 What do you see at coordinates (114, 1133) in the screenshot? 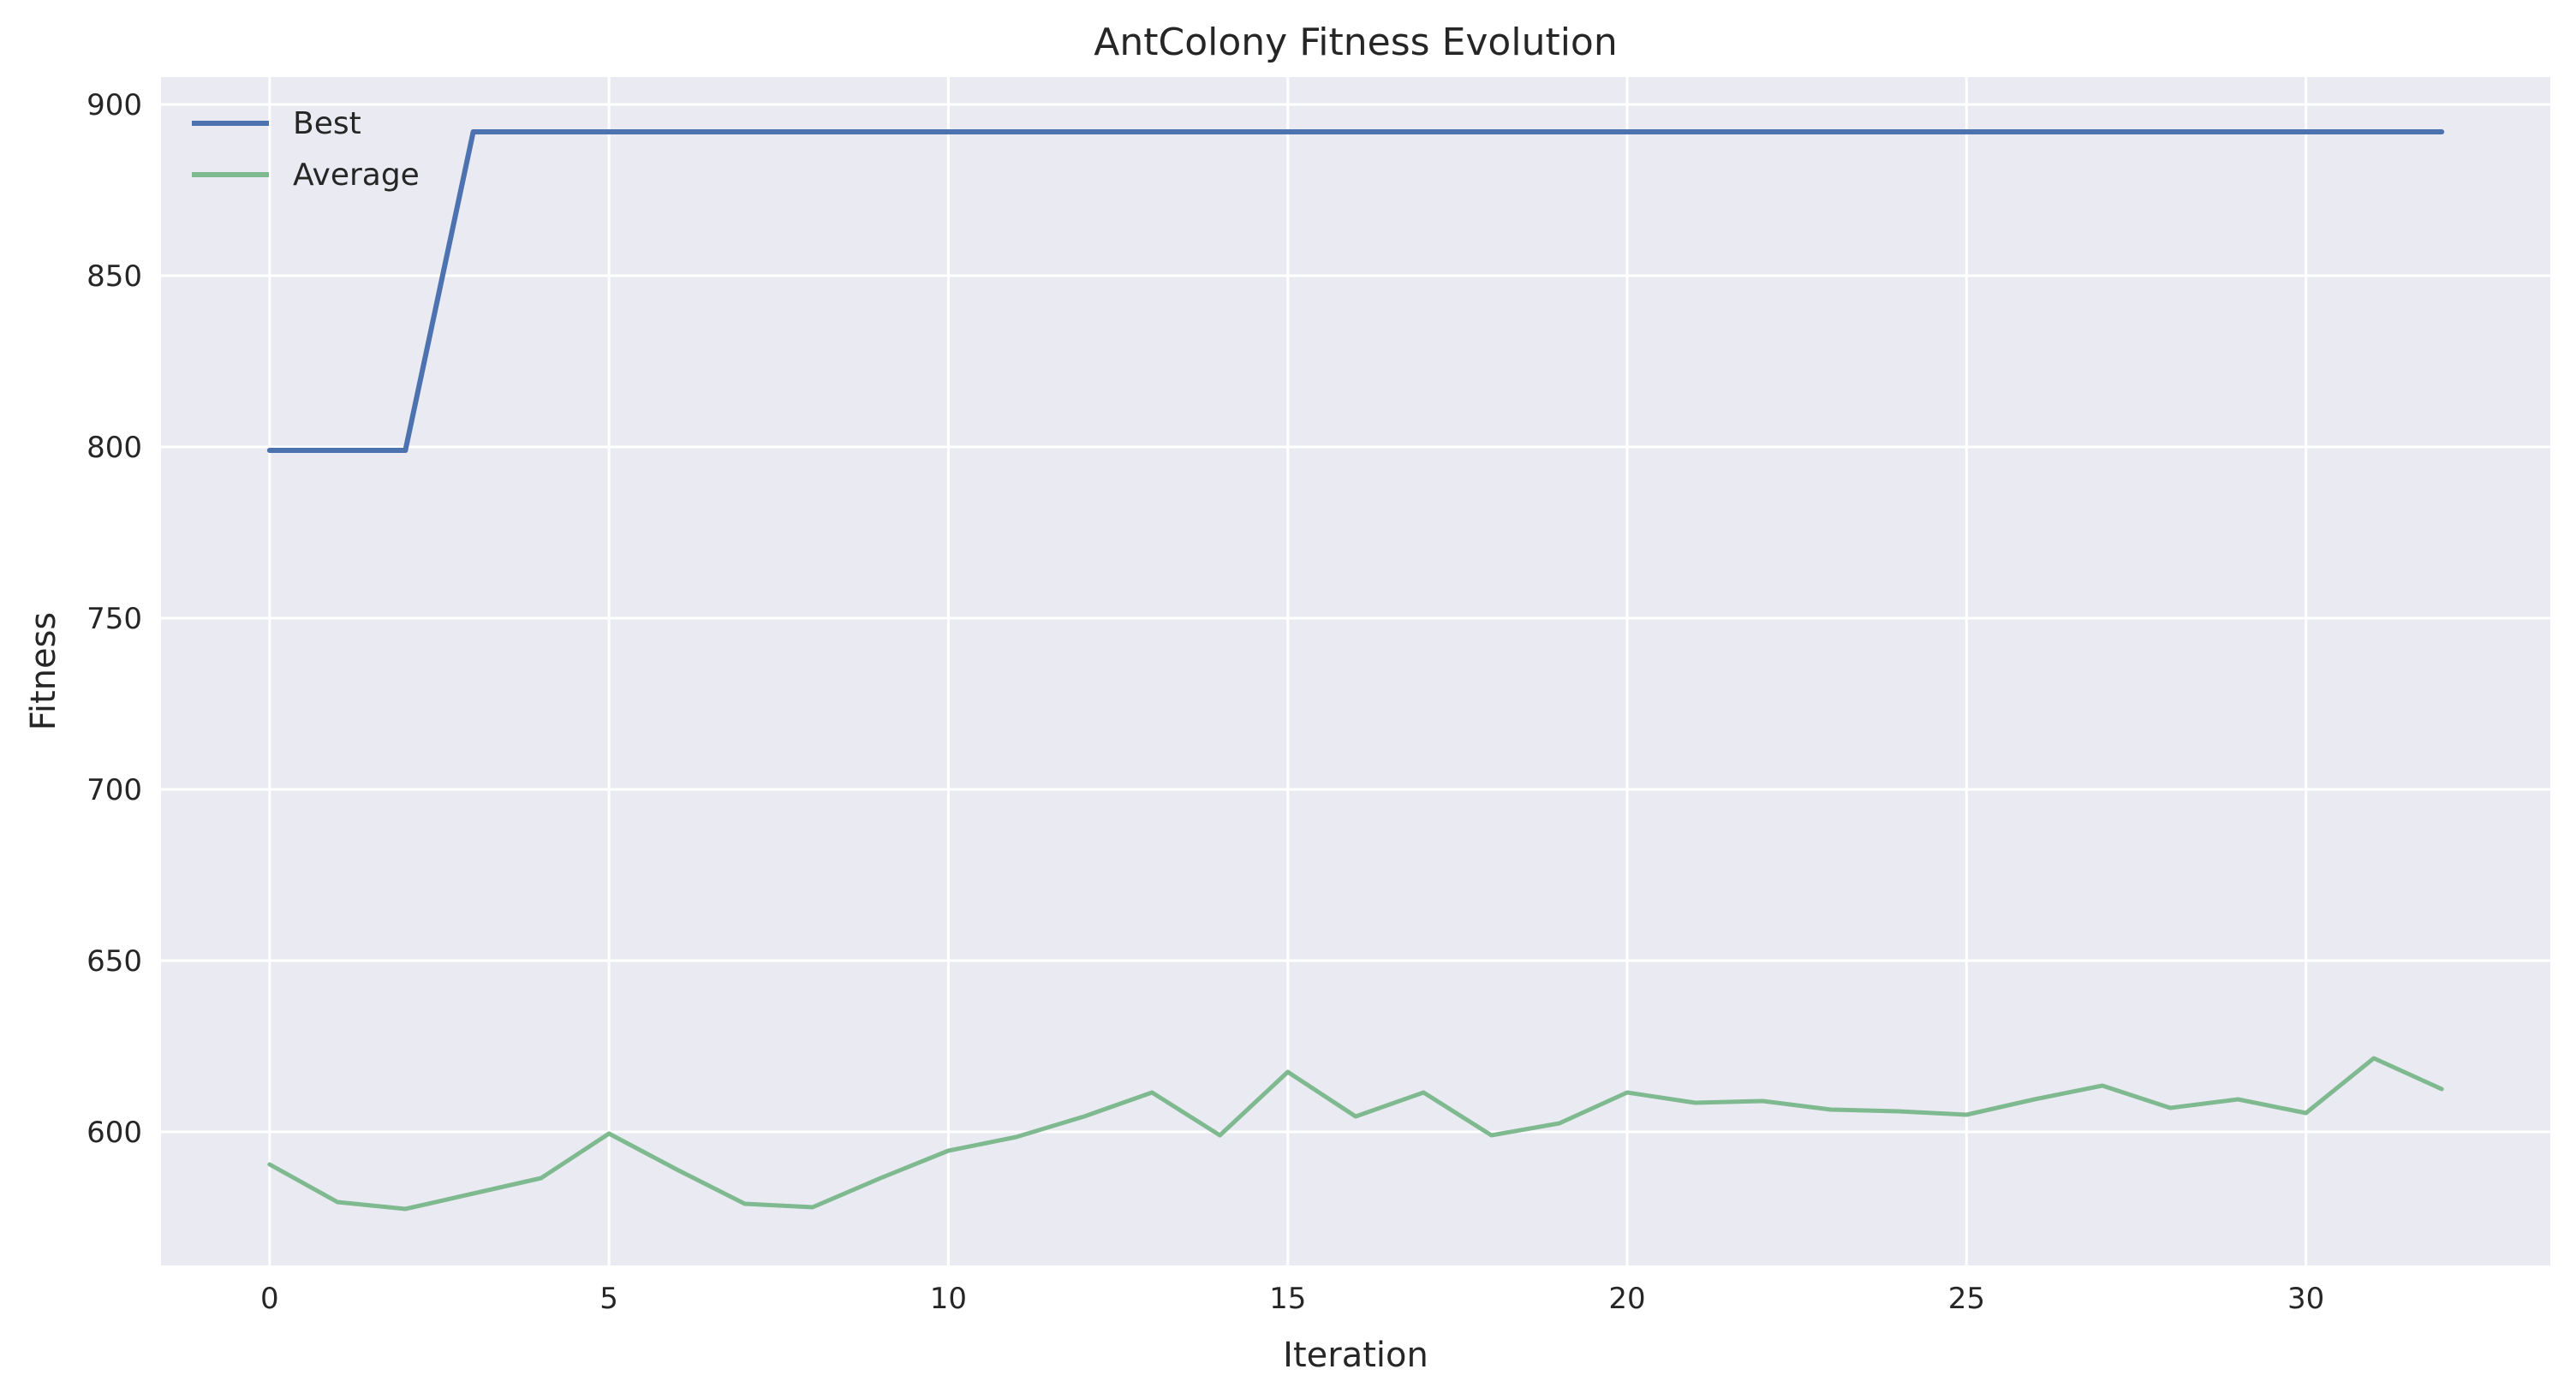
I see `y-tick-label: 600` at bounding box center [114, 1133].